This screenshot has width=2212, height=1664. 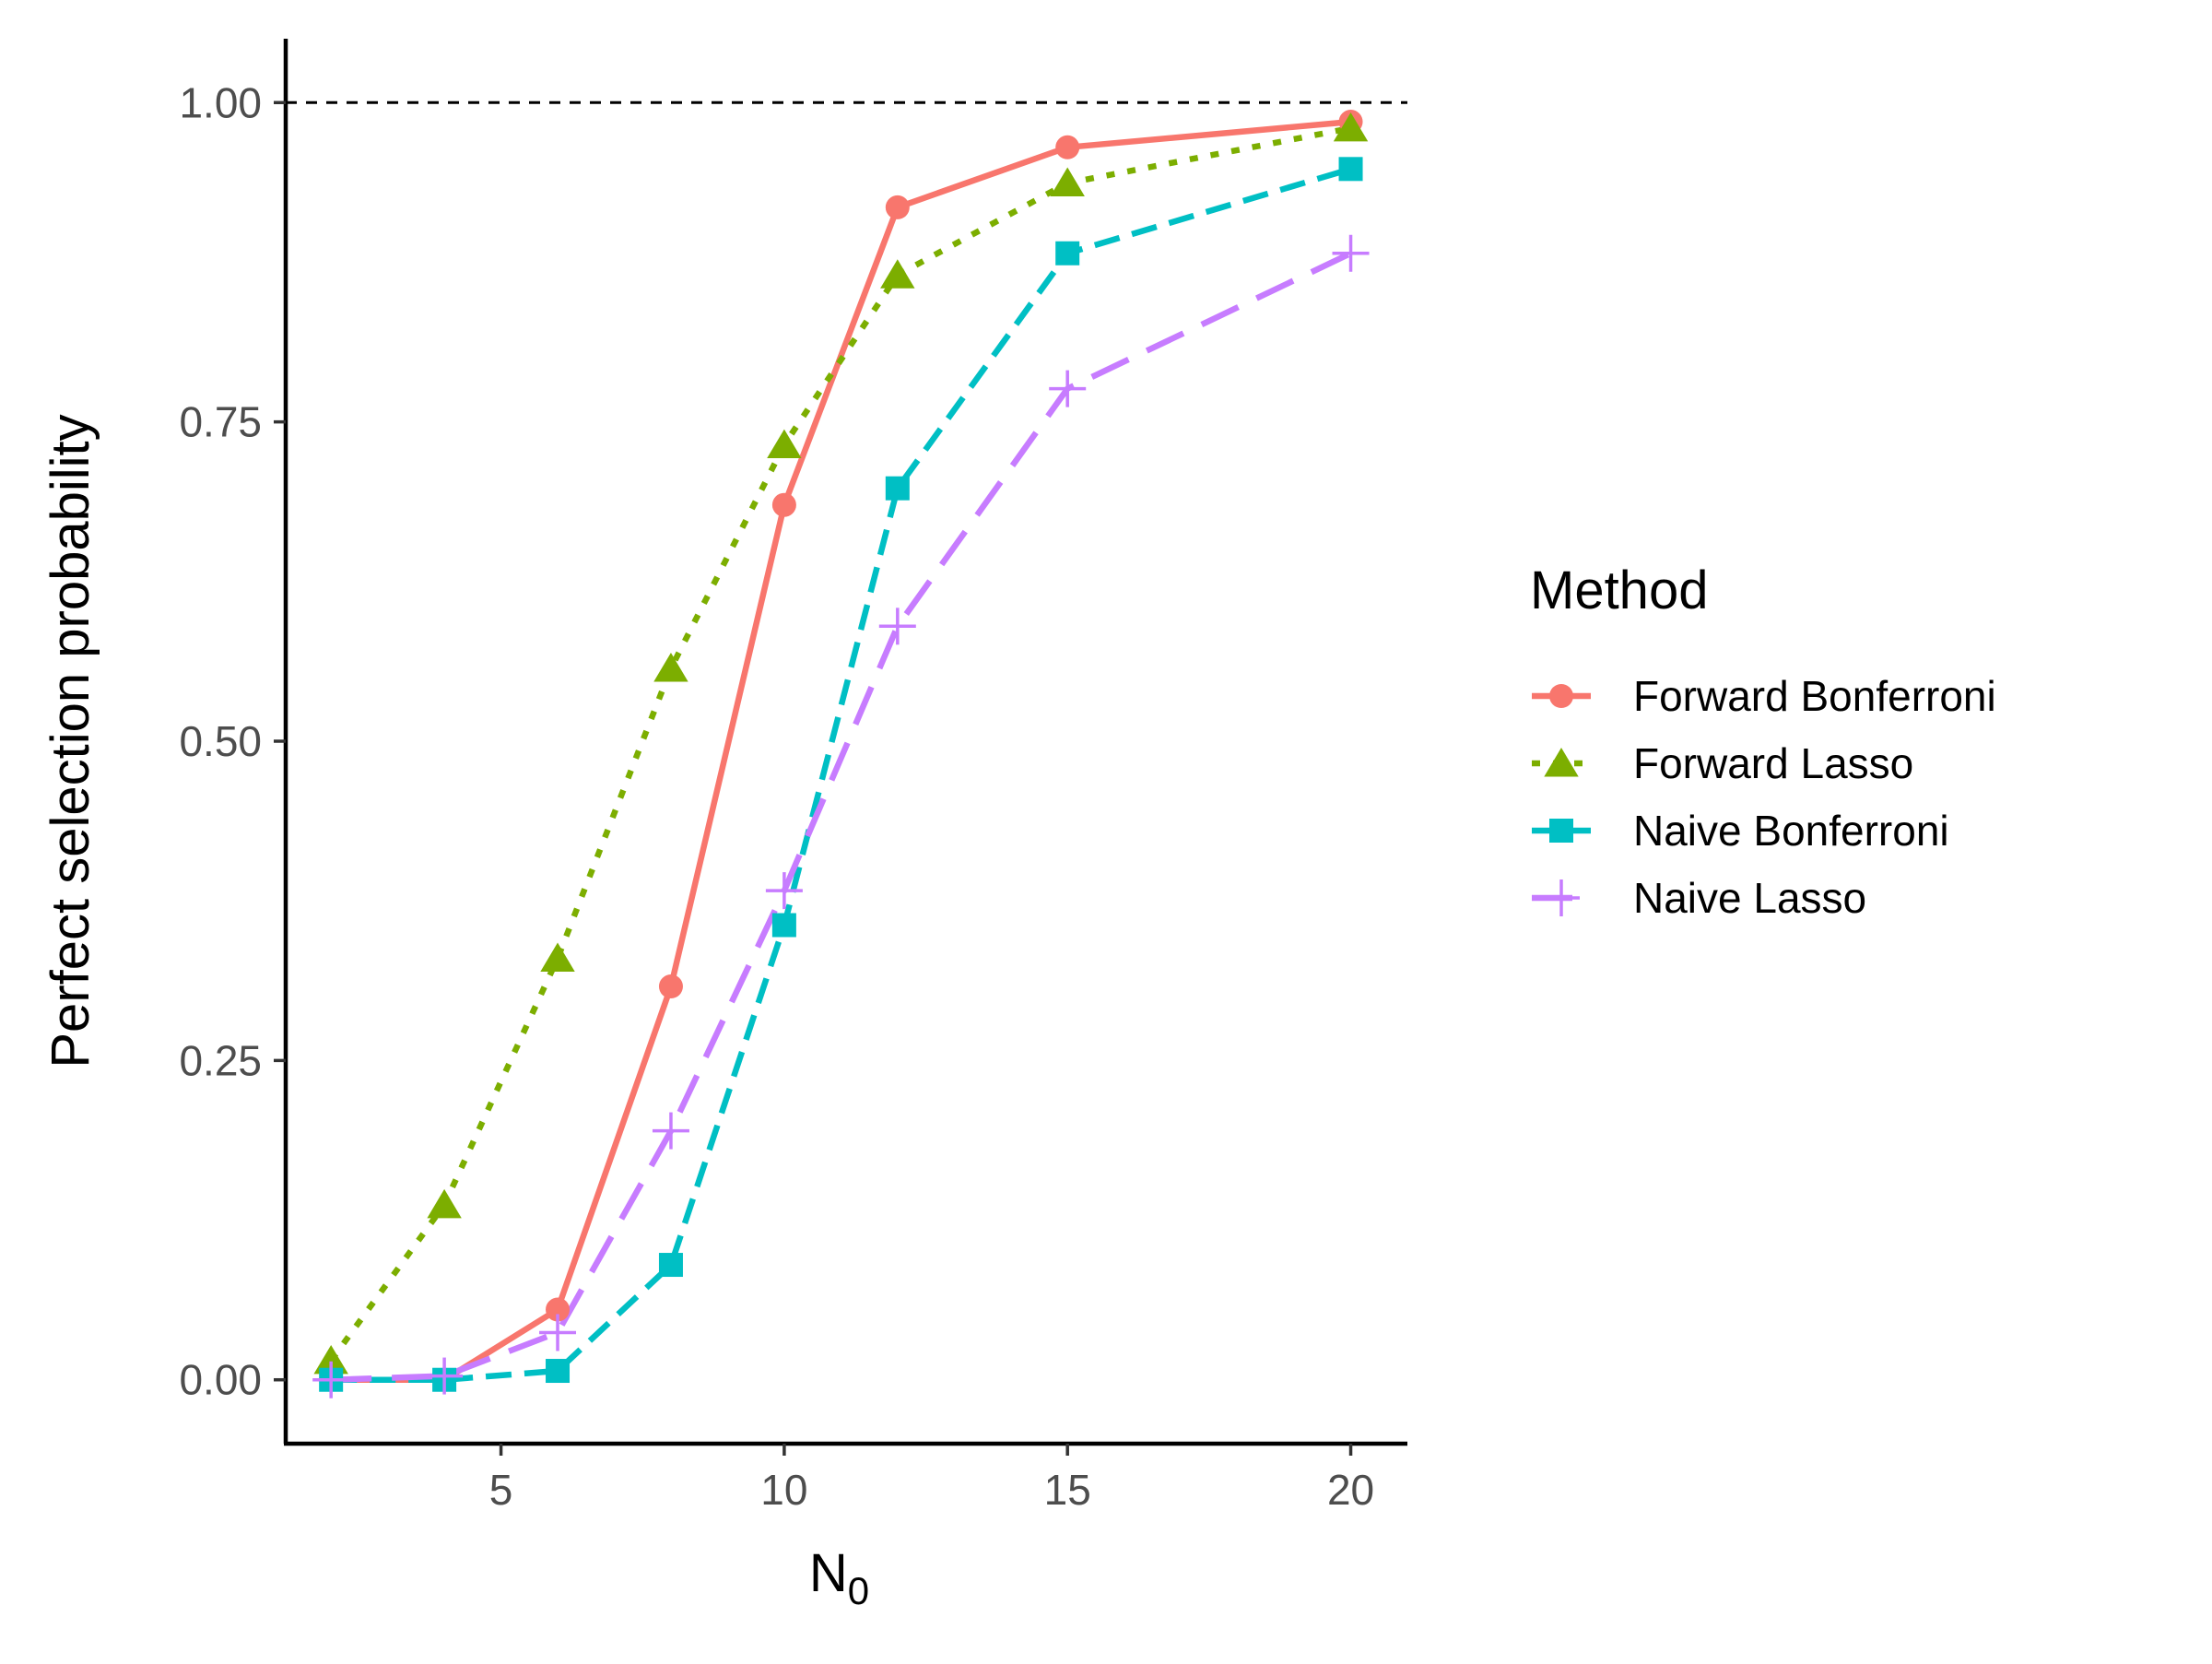 I want to click on legend-label: Naive Bonferroni, so click(x=1791, y=831).